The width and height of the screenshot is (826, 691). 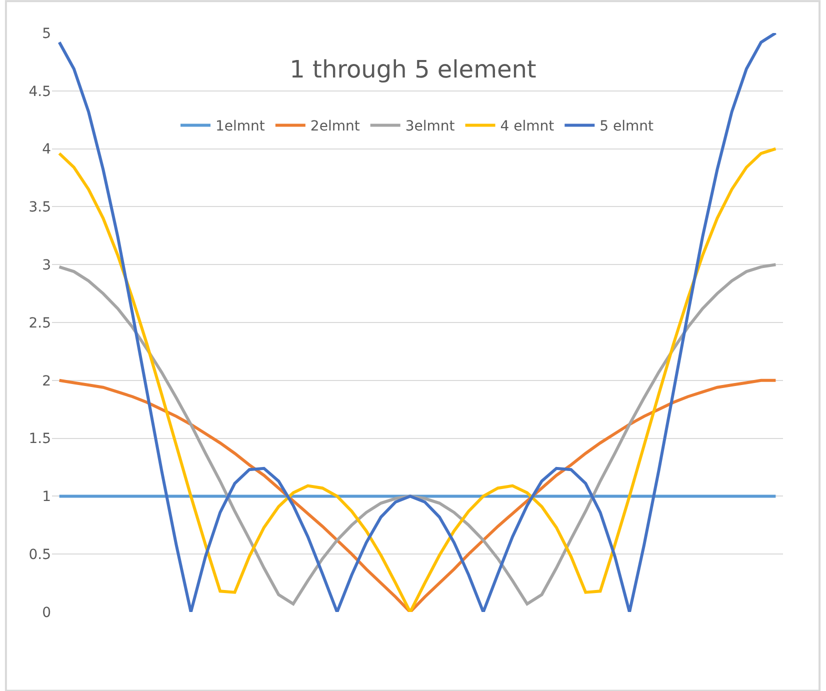 I want to click on legend-label: 4 elmnt, so click(x=527, y=126).